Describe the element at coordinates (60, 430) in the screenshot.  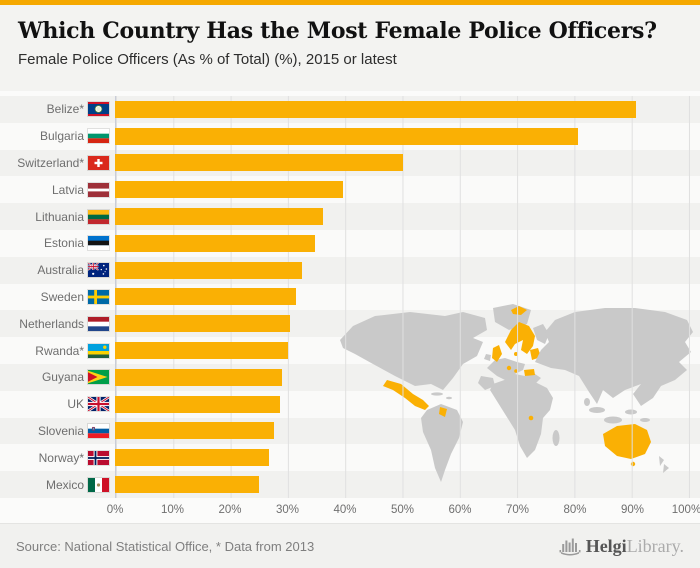
I see `country-label: Slovenia` at that location.